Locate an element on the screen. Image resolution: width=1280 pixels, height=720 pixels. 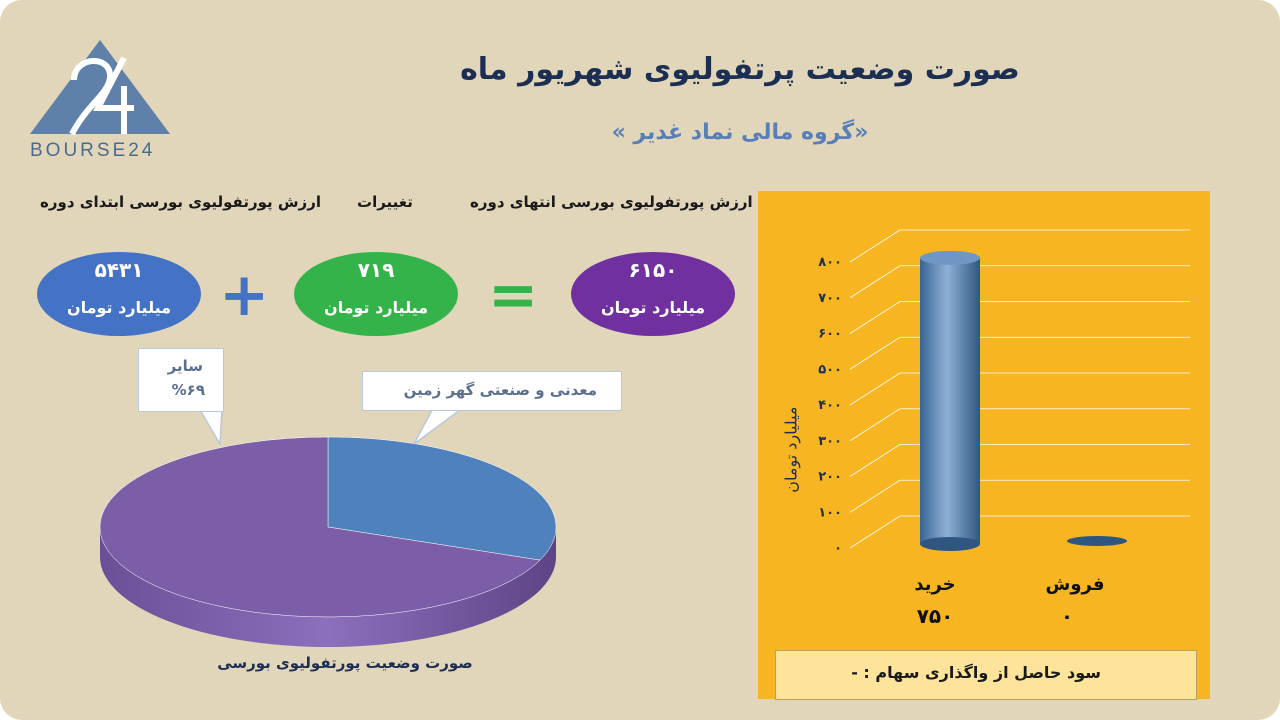
pie-slice-other is located at coordinates (320, 527).